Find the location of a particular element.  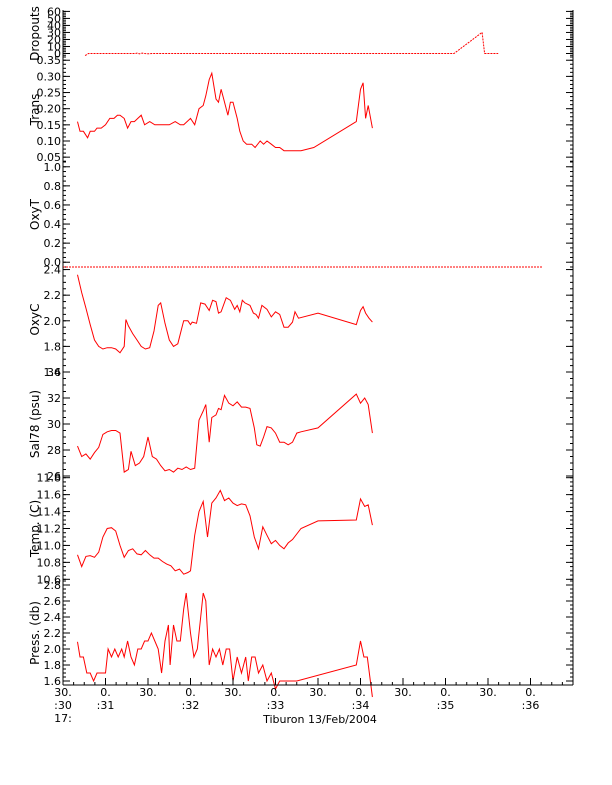

y-tick-label: 0.15 is located at coordinates (49, 125).